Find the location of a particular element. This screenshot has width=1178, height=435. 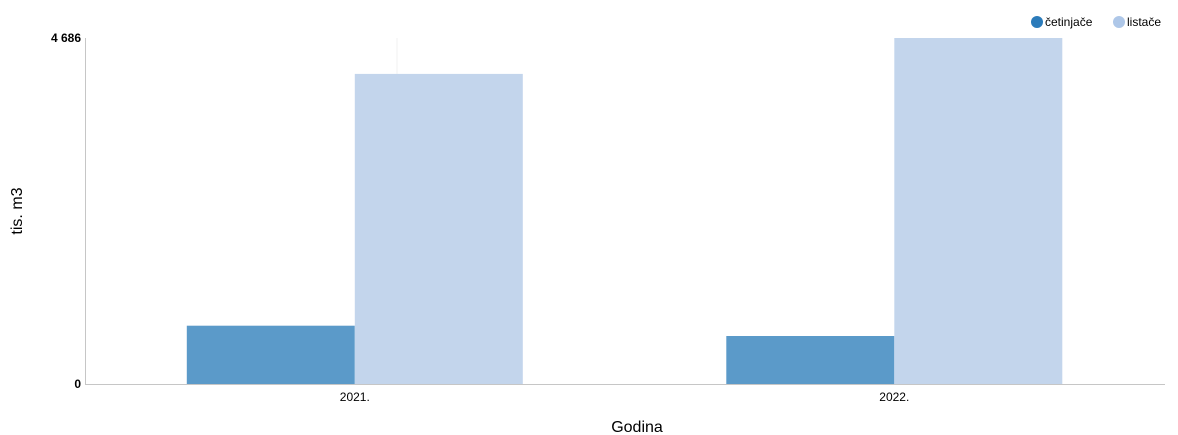

legend-item-listace: listače is located at coordinates (1137, 22).